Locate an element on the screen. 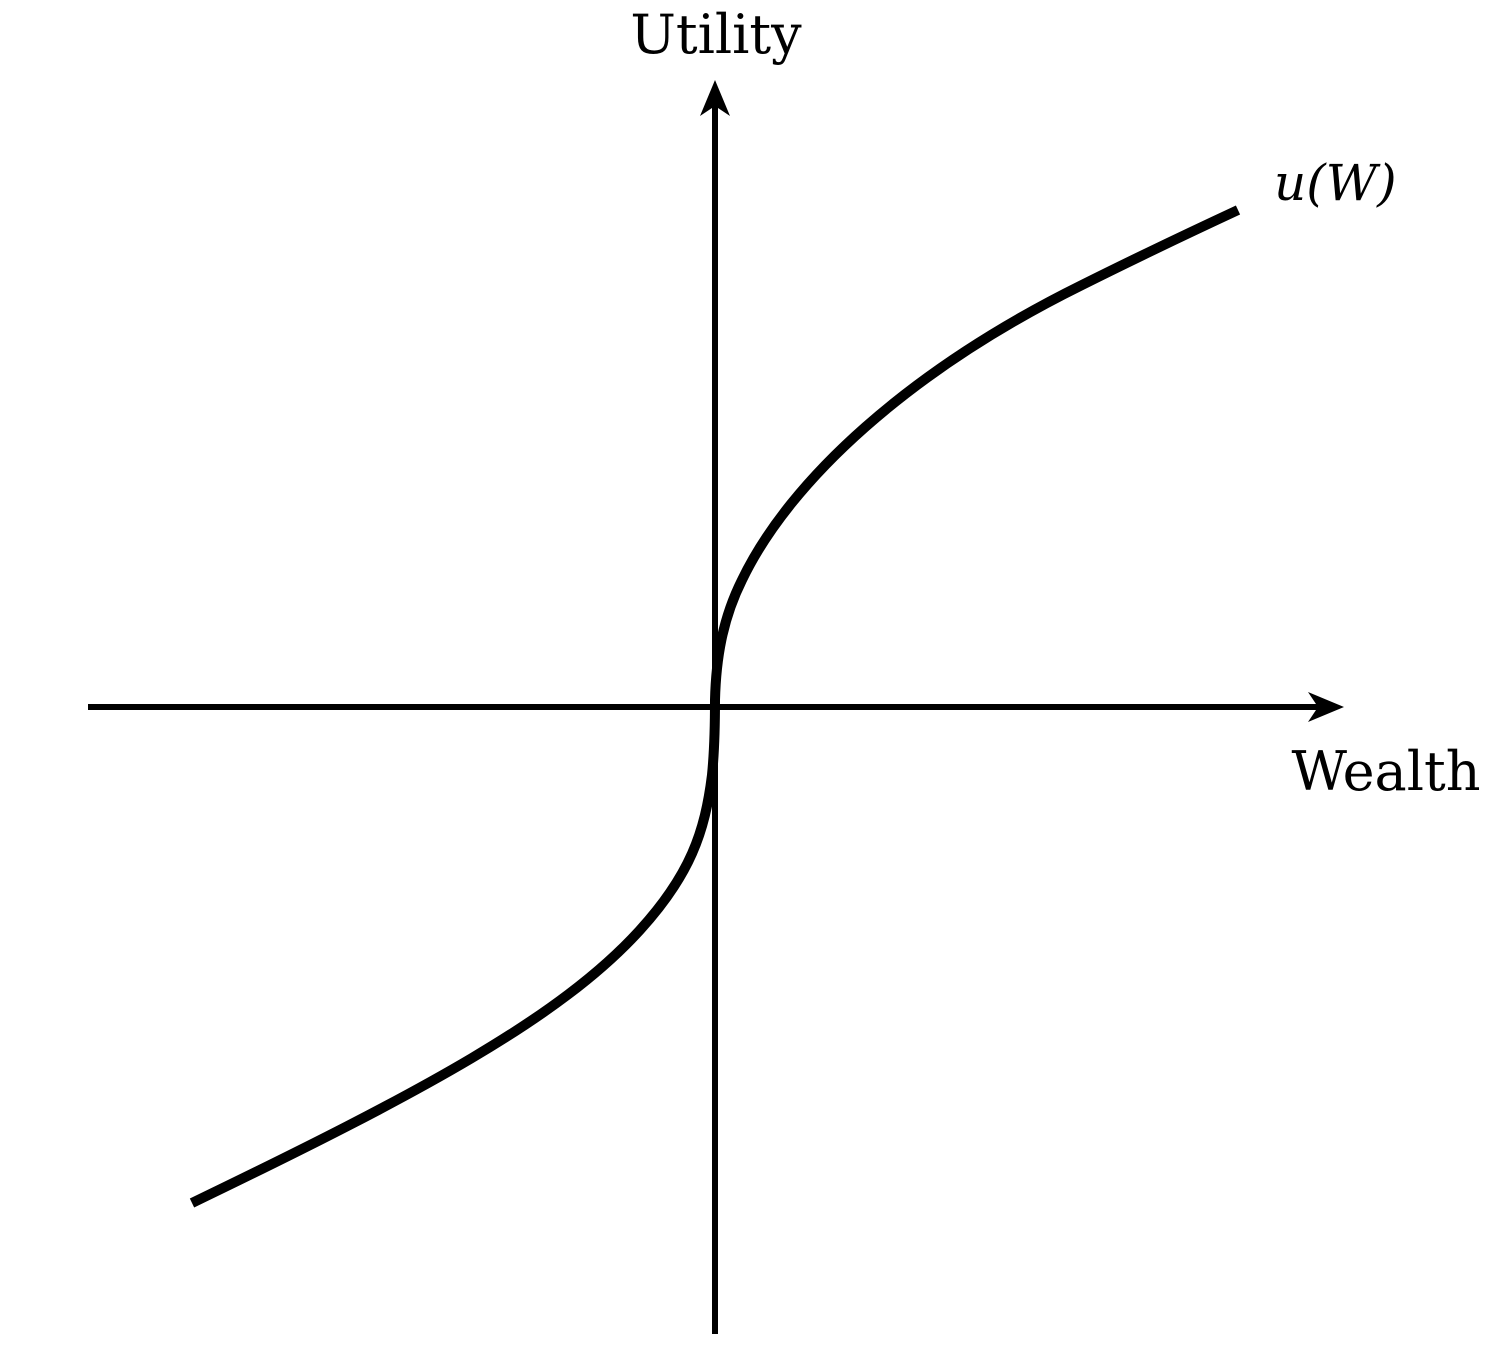 The height and width of the screenshot is (1358, 1494). x-axis-arrowhead is located at coordinates (1326, 707).